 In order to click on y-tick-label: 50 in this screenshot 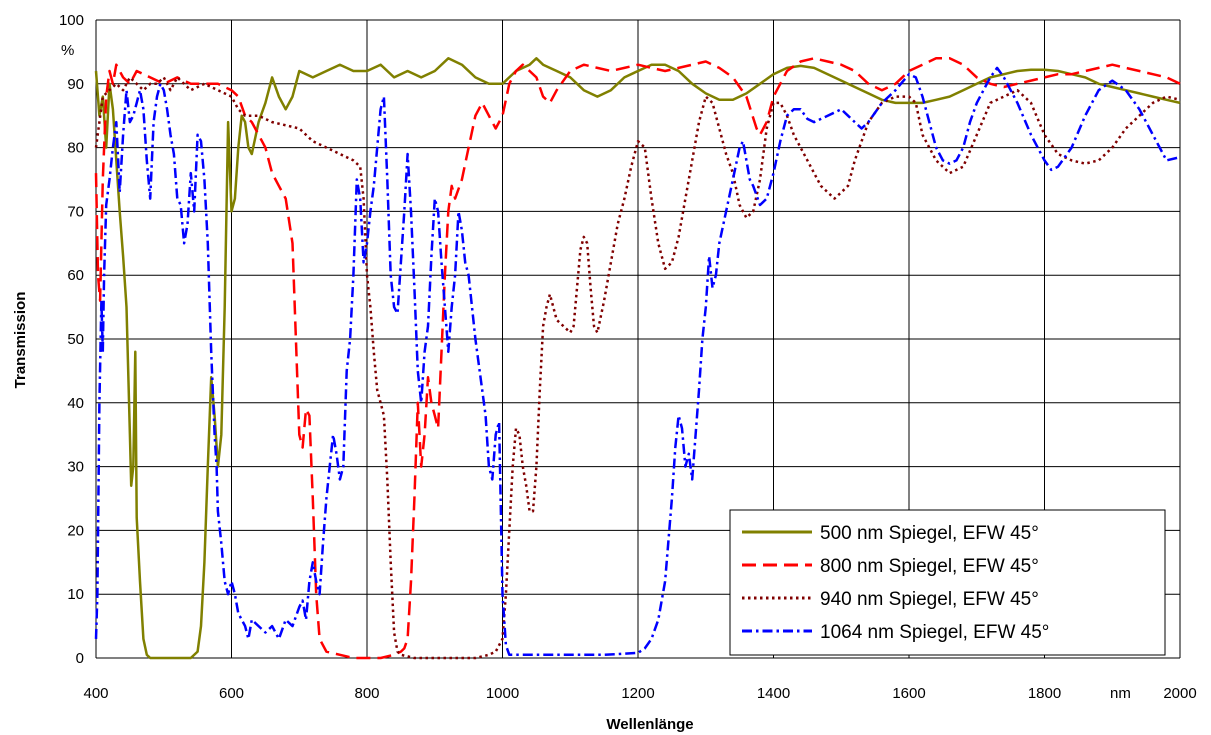, I will do `click(75, 339)`.